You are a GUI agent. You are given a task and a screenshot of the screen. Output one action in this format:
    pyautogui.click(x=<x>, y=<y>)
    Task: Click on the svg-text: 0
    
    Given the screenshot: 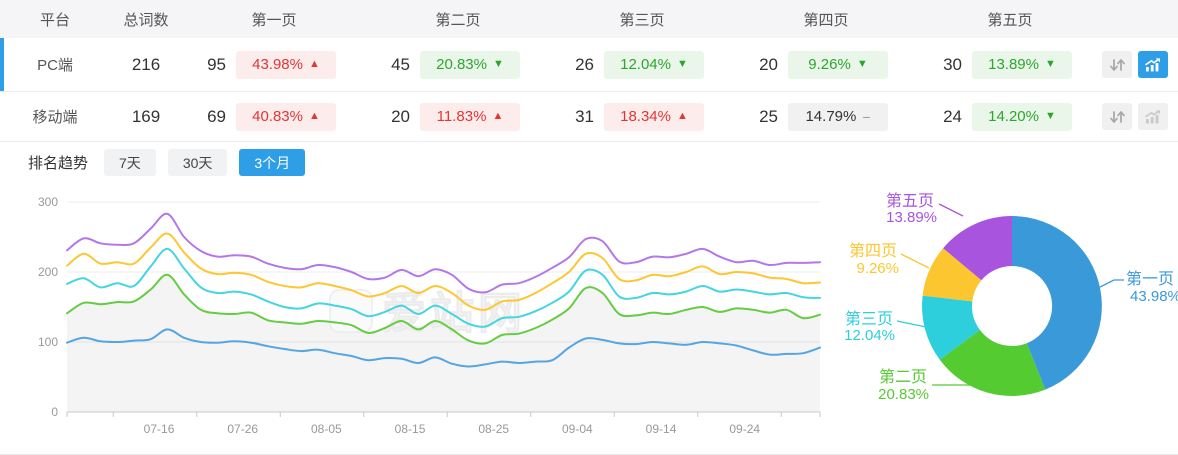 What is the action you would take?
    pyautogui.click(x=54, y=412)
    